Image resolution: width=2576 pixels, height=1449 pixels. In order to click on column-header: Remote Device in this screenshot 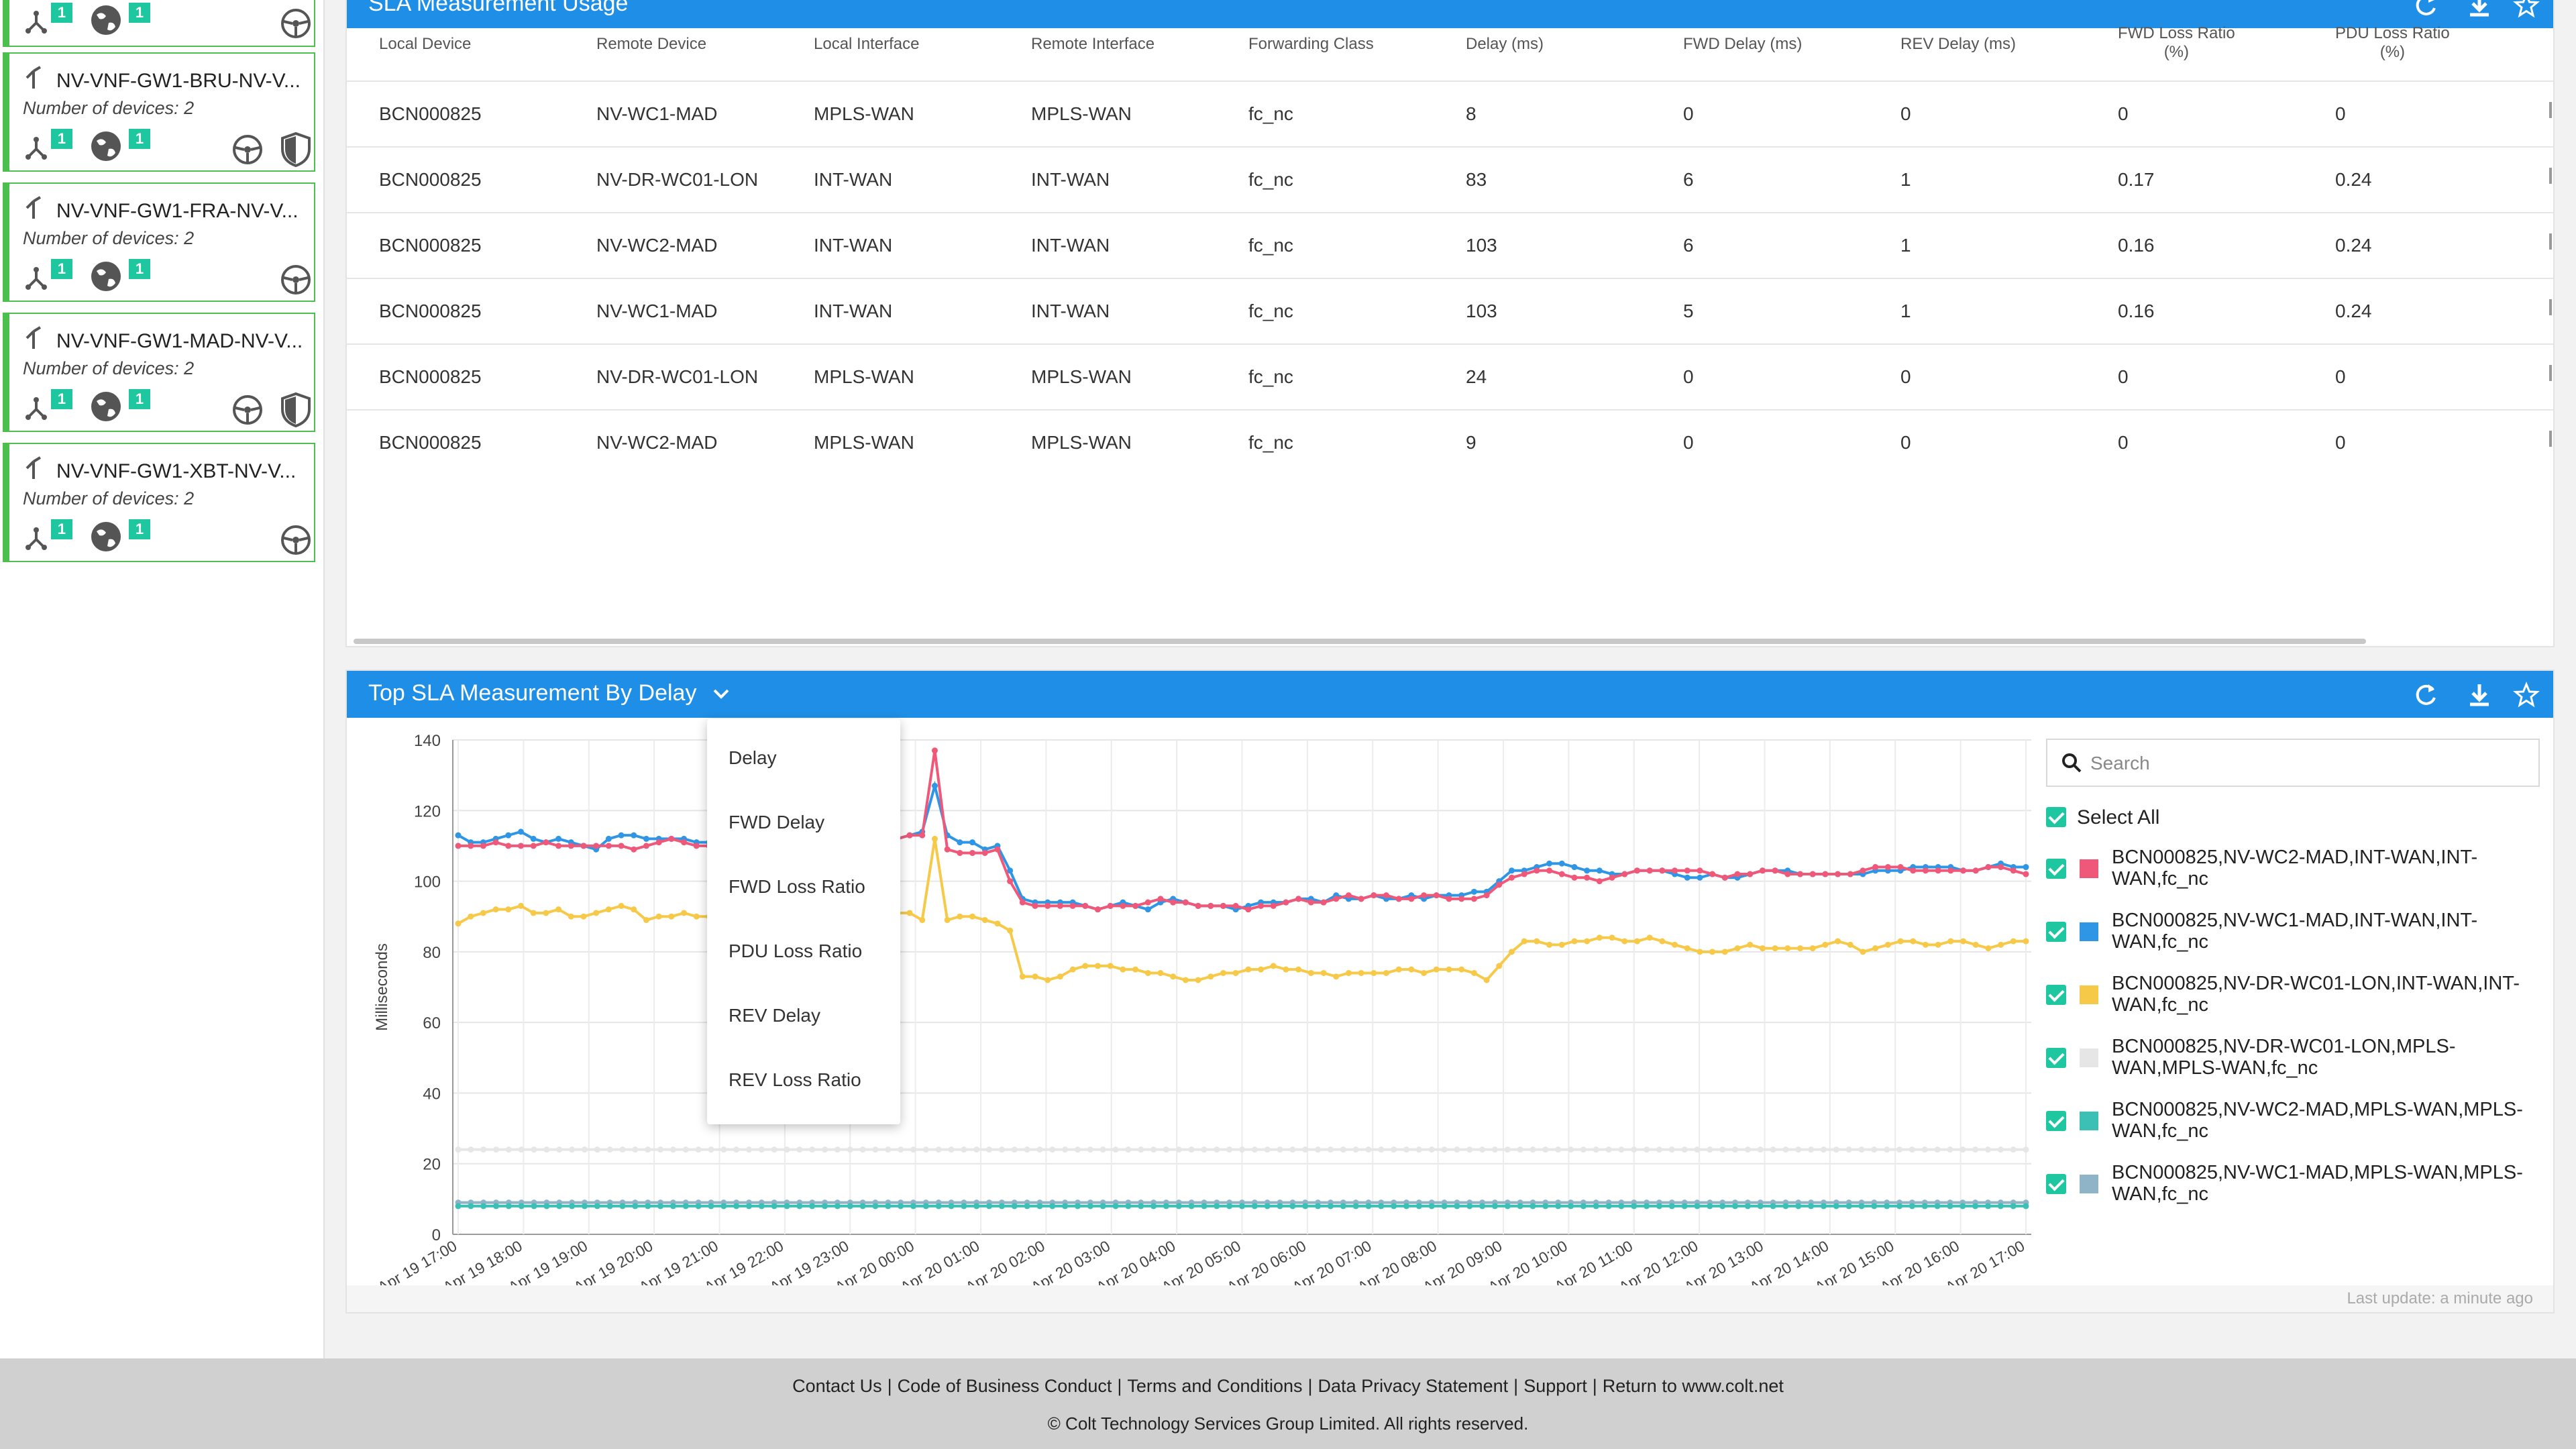, I will do `click(651, 44)`.